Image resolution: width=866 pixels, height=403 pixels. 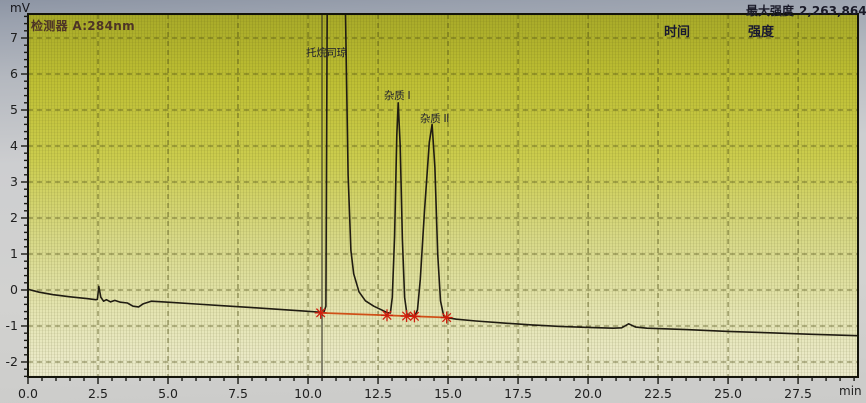 What do you see at coordinates (677, 32) in the screenshot?
I see `time-column-header: 时间` at bounding box center [677, 32].